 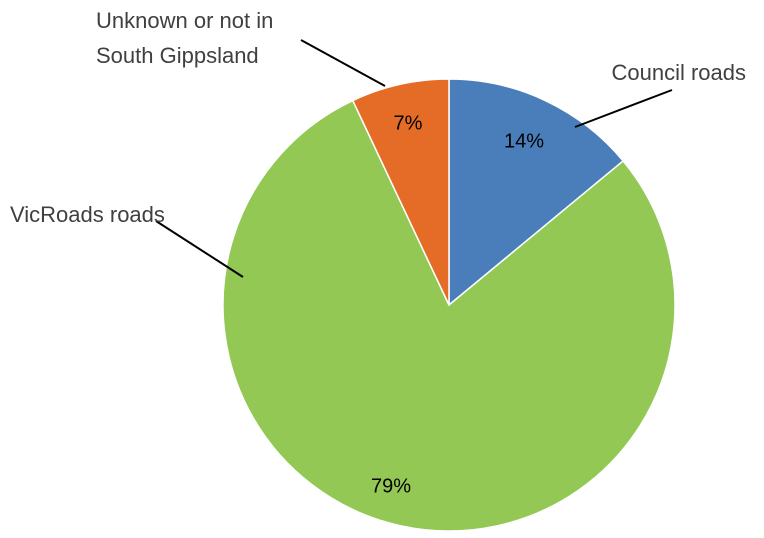 I want to click on pie-slice-unknown-or-not-in-south-gippsland, so click(x=400, y=192).